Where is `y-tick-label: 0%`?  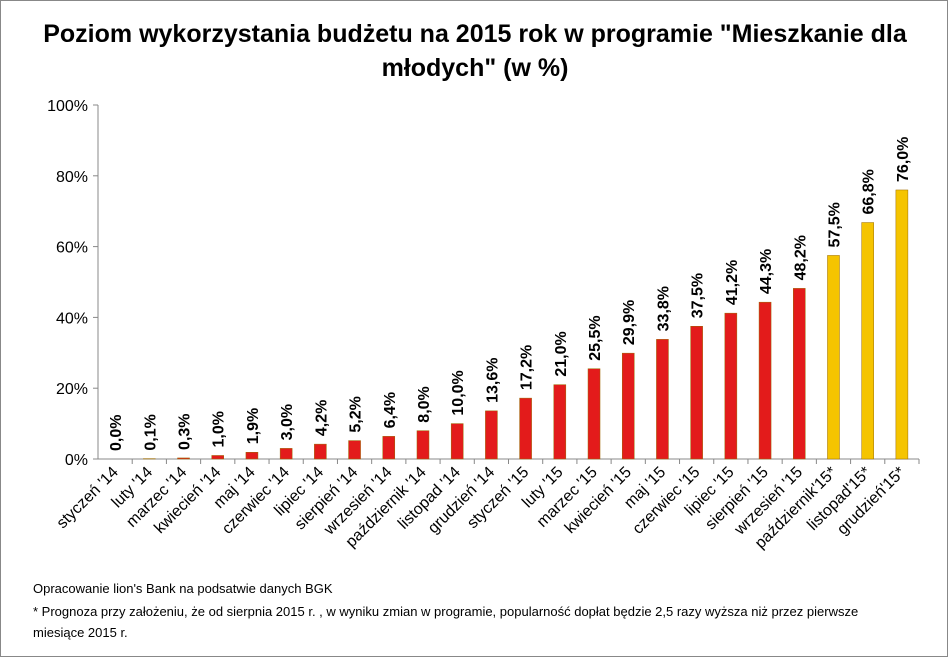 y-tick-label: 0% is located at coordinates (76, 460).